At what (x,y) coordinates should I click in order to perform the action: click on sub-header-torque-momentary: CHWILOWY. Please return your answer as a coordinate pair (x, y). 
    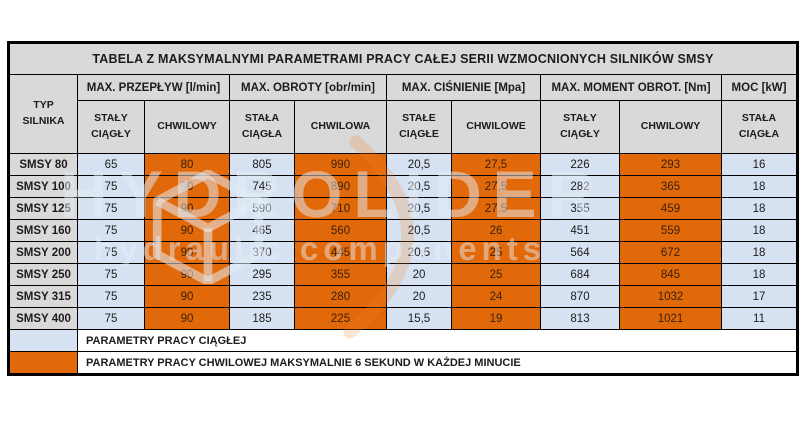
    Looking at the image, I should click on (670, 127).